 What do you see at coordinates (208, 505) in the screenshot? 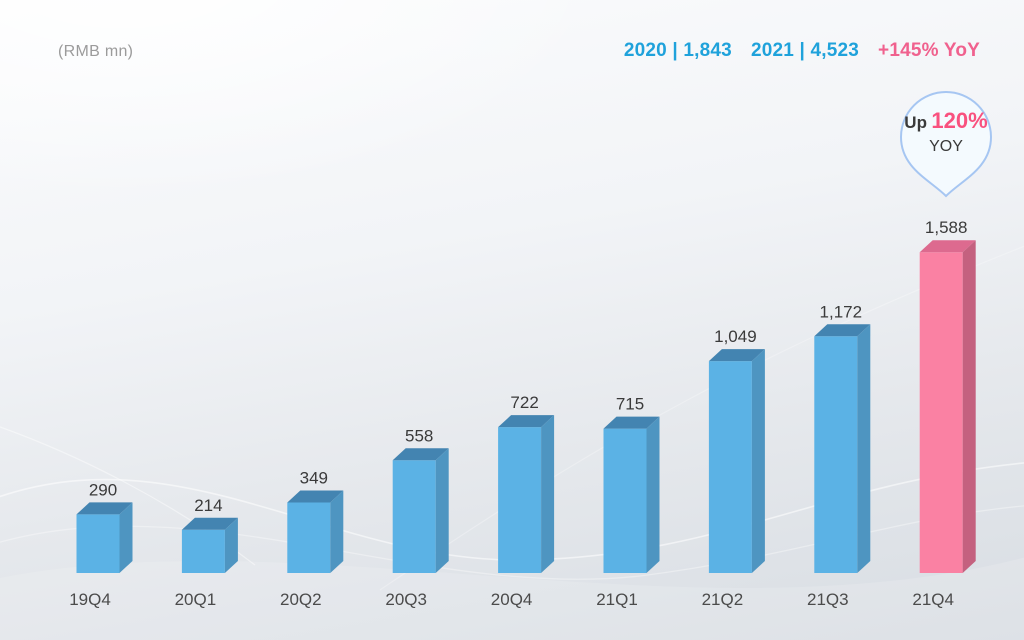
I see `bar-value-label: 214` at bounding box center [208, 505].